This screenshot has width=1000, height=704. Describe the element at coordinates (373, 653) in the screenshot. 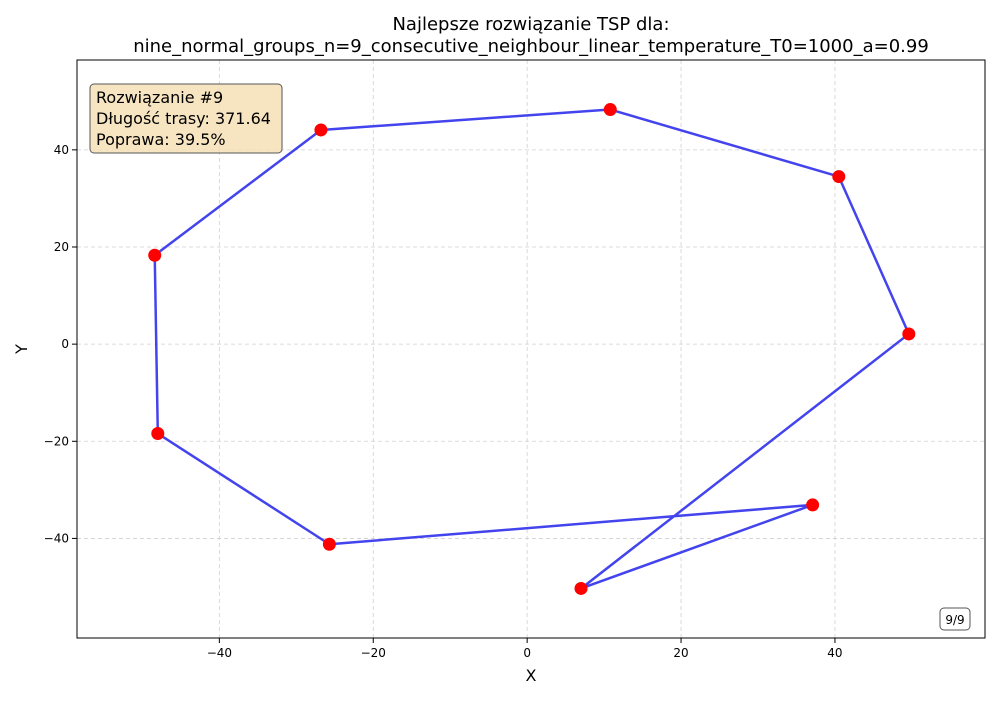

I see `x-tick-label: −20` at that location.